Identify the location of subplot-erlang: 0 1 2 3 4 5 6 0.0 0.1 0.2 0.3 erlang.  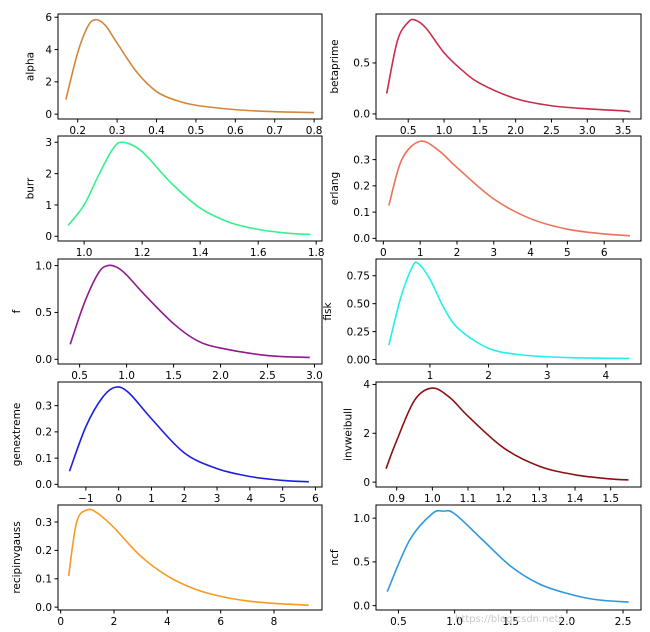
(485, 197).